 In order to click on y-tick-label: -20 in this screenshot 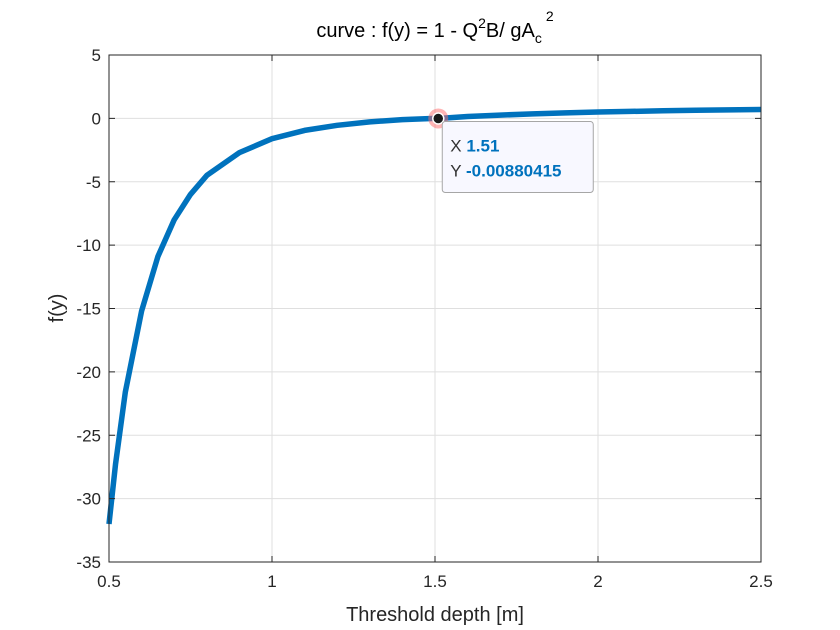, I will do `click(88, 372)`.